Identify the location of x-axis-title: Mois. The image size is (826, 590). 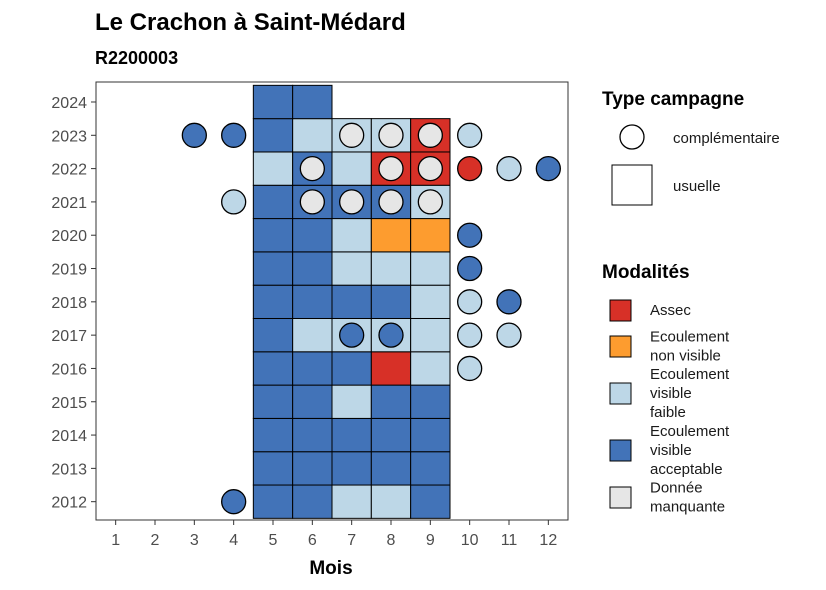
(330, 568).